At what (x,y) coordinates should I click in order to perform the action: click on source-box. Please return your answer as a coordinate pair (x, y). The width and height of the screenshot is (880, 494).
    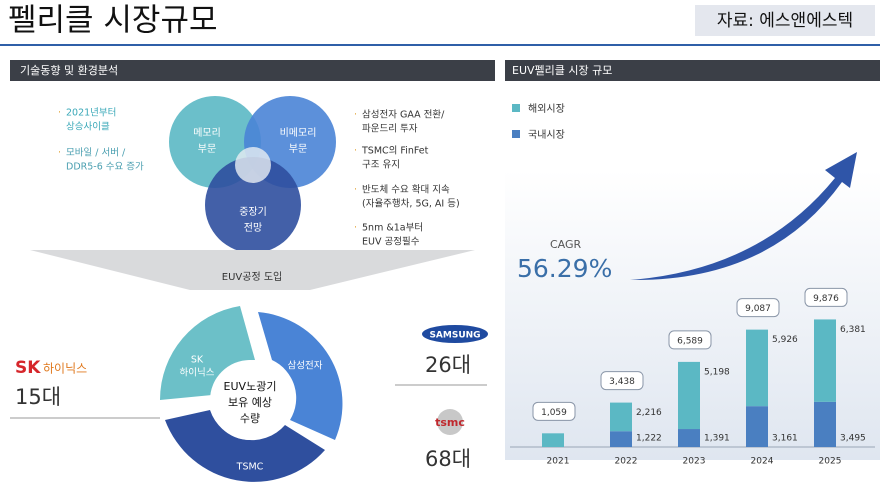
    Looking at the image, I should click on (785, 20).